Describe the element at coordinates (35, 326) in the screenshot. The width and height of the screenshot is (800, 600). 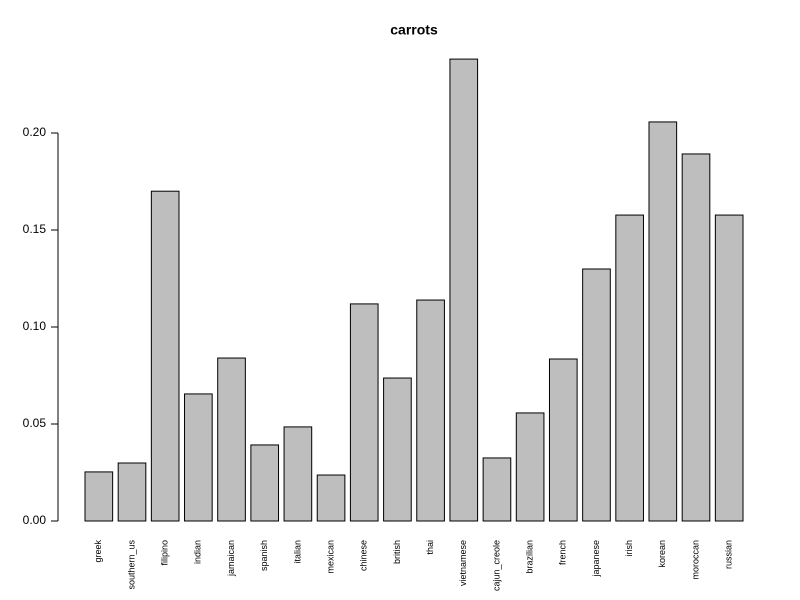
I see `y-tick-label: 0.10` at that location.